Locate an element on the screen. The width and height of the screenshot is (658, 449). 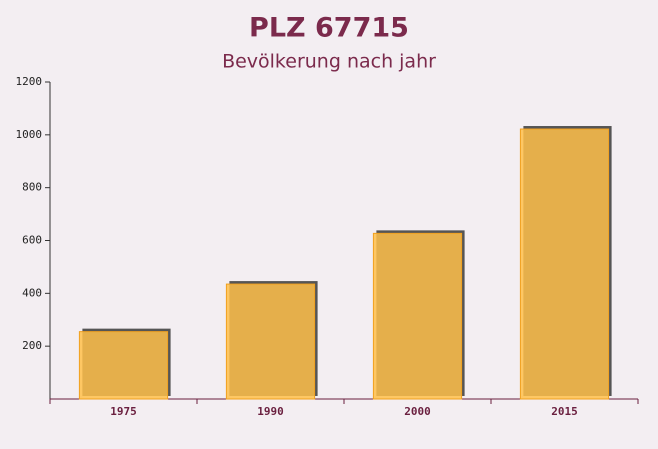
y-tick-label: 600 is located at coordinates (32, 240).